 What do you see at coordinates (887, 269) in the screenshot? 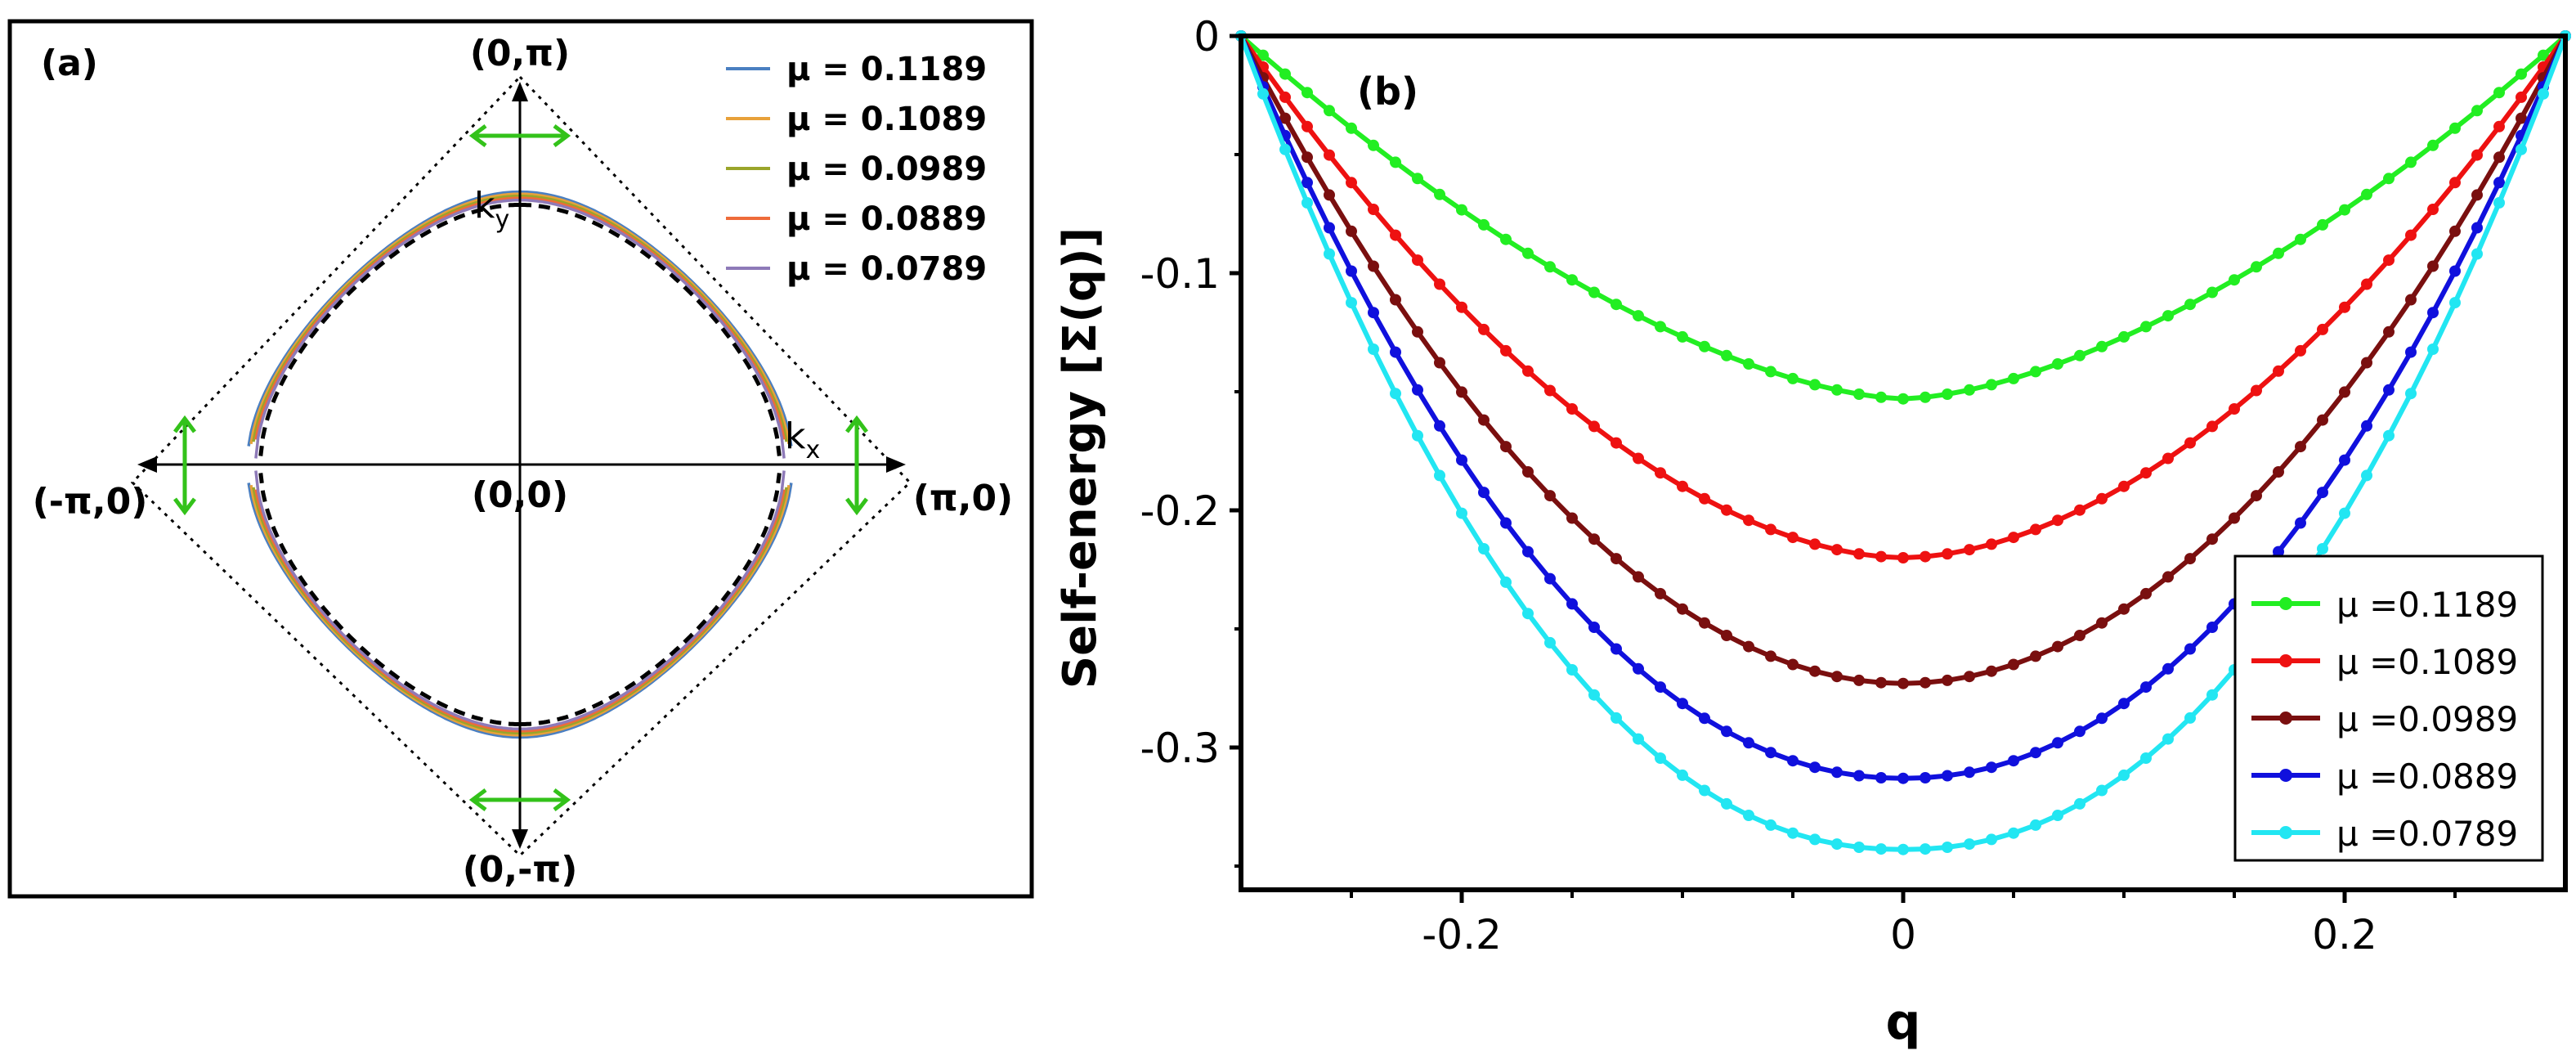
I see `legend-a-label: μ = 0.0789` at bounding box center [887, 269].